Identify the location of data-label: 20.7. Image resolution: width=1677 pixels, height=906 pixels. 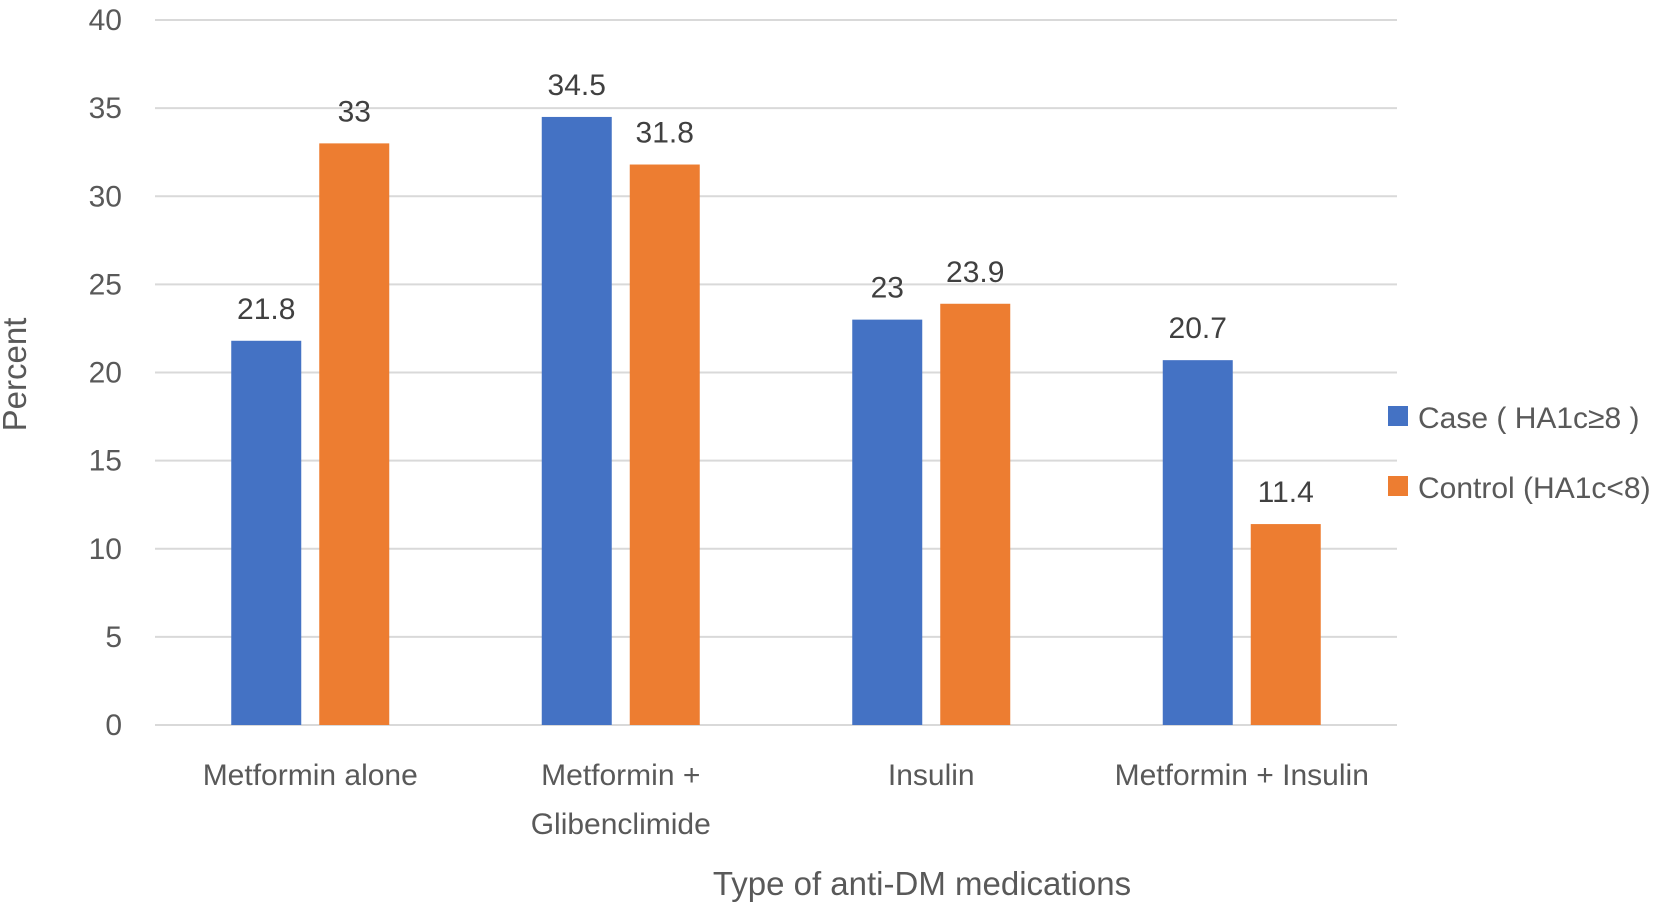
(1198, 328).